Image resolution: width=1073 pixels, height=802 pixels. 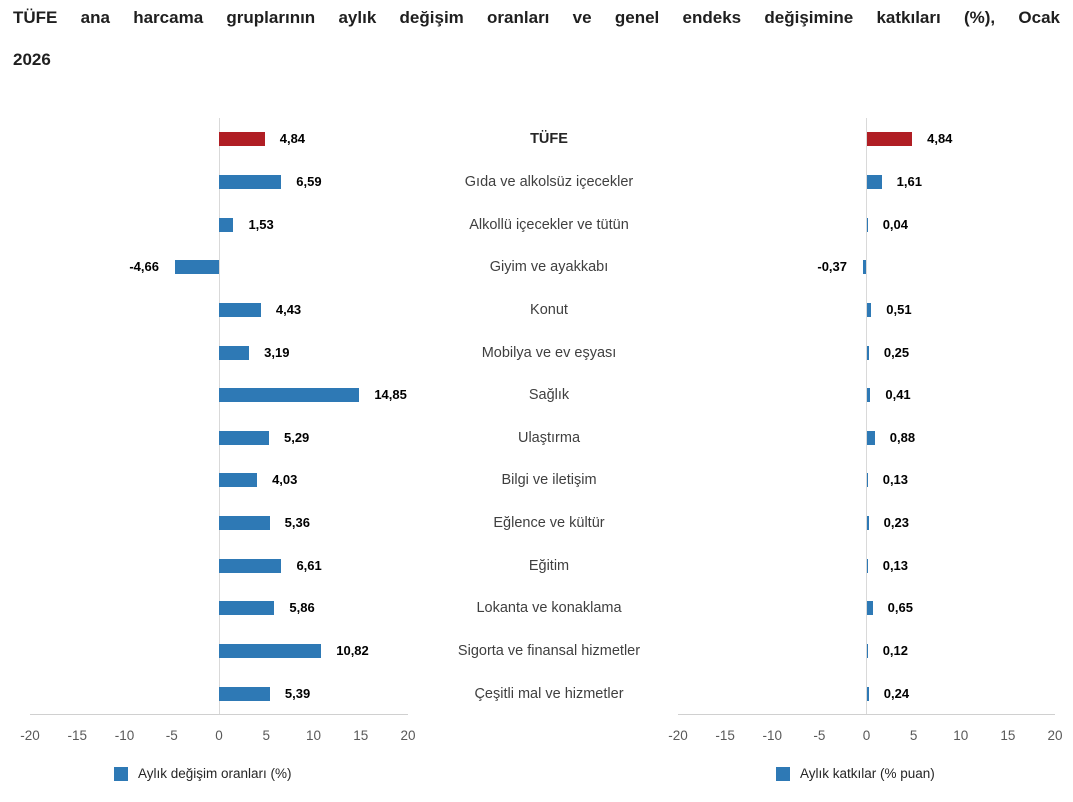 I want to click on bar-Ulaştırma, so click(x=870, y=437).